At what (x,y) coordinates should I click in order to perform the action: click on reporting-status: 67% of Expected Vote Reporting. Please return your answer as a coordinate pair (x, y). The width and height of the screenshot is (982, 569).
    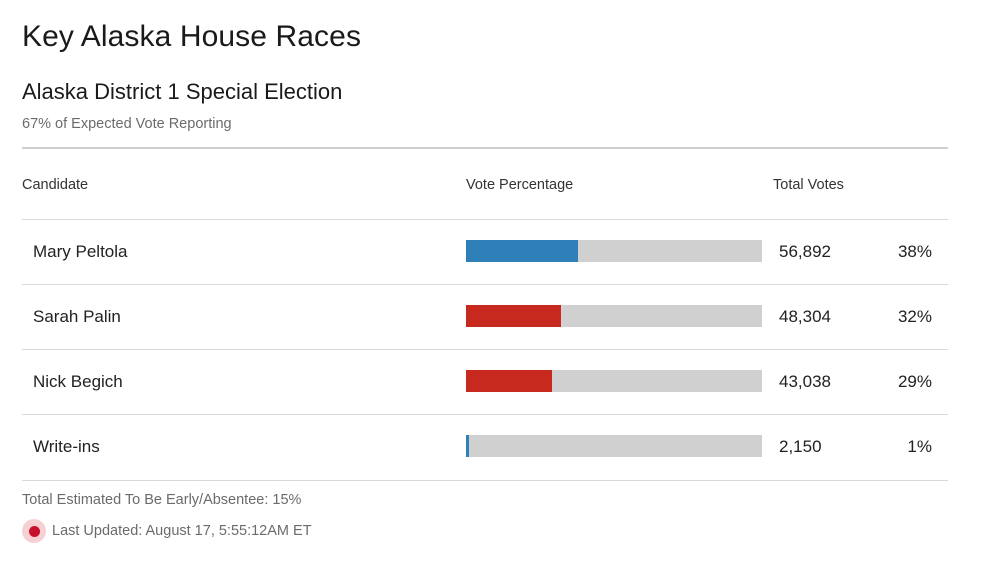
    Looking at the image, I should click on (127, 124).